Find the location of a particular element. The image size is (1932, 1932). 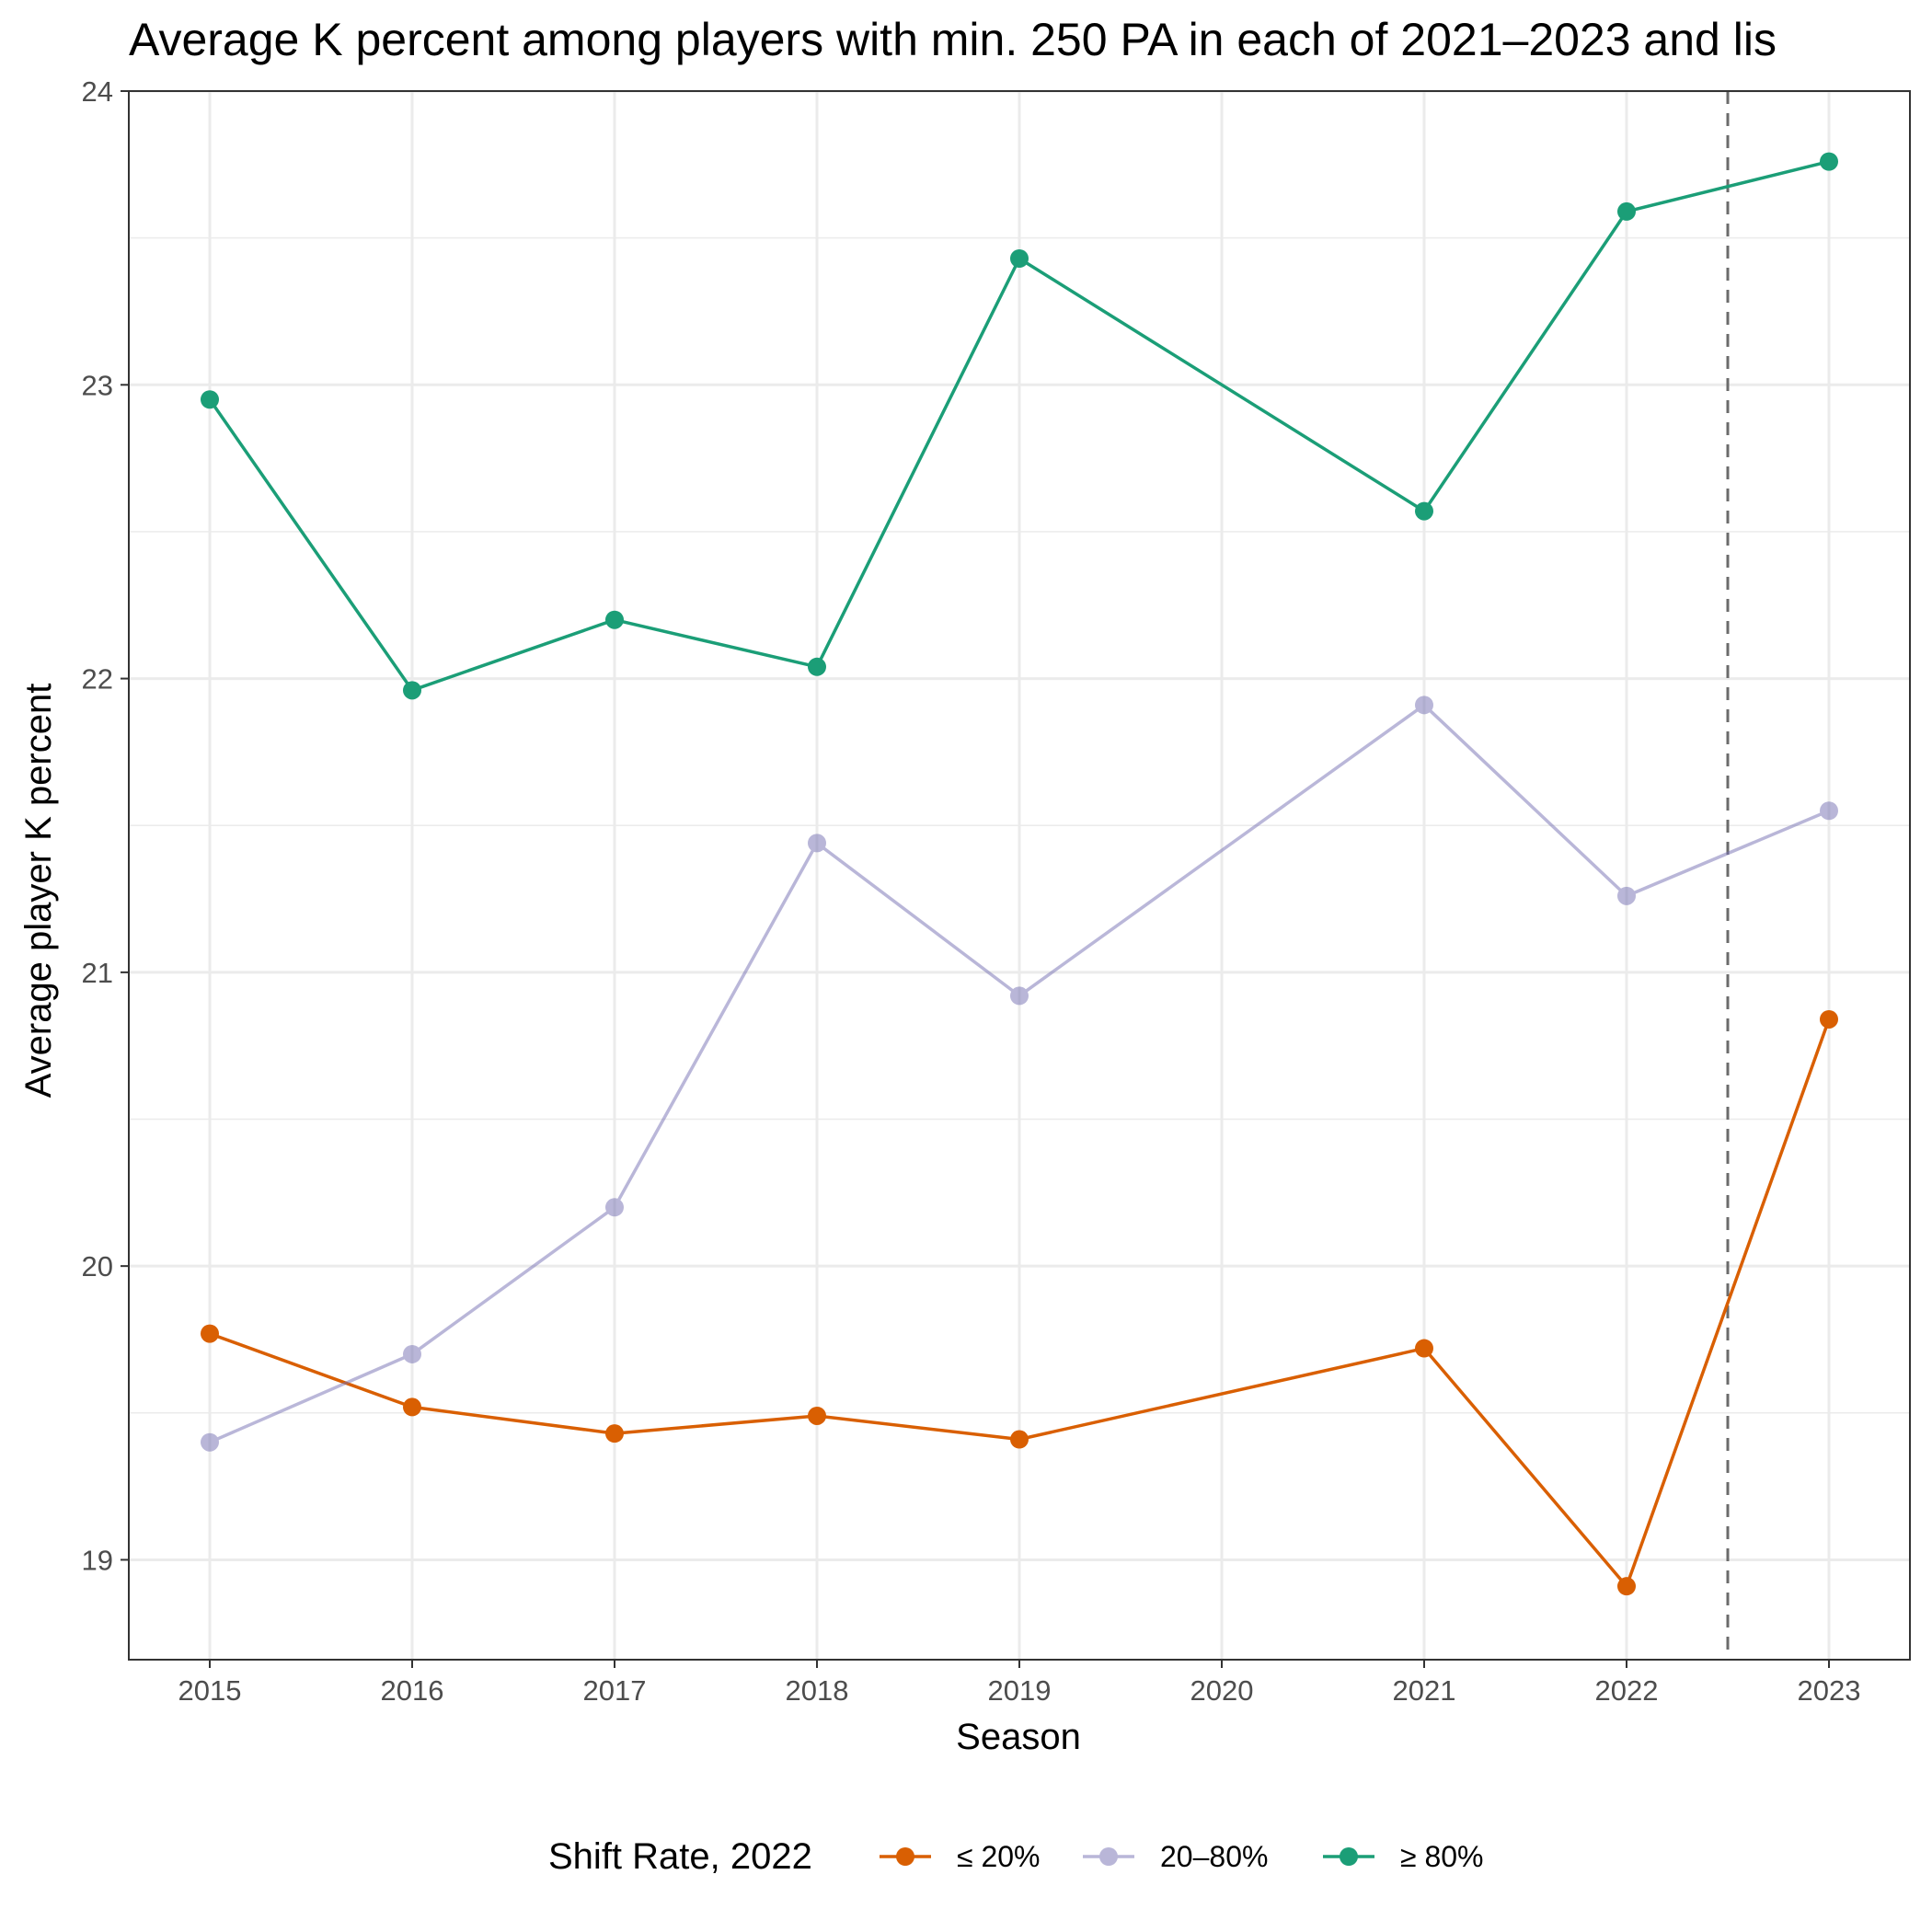

y-tick-label: 19 is located at coordinates (97, 1560).